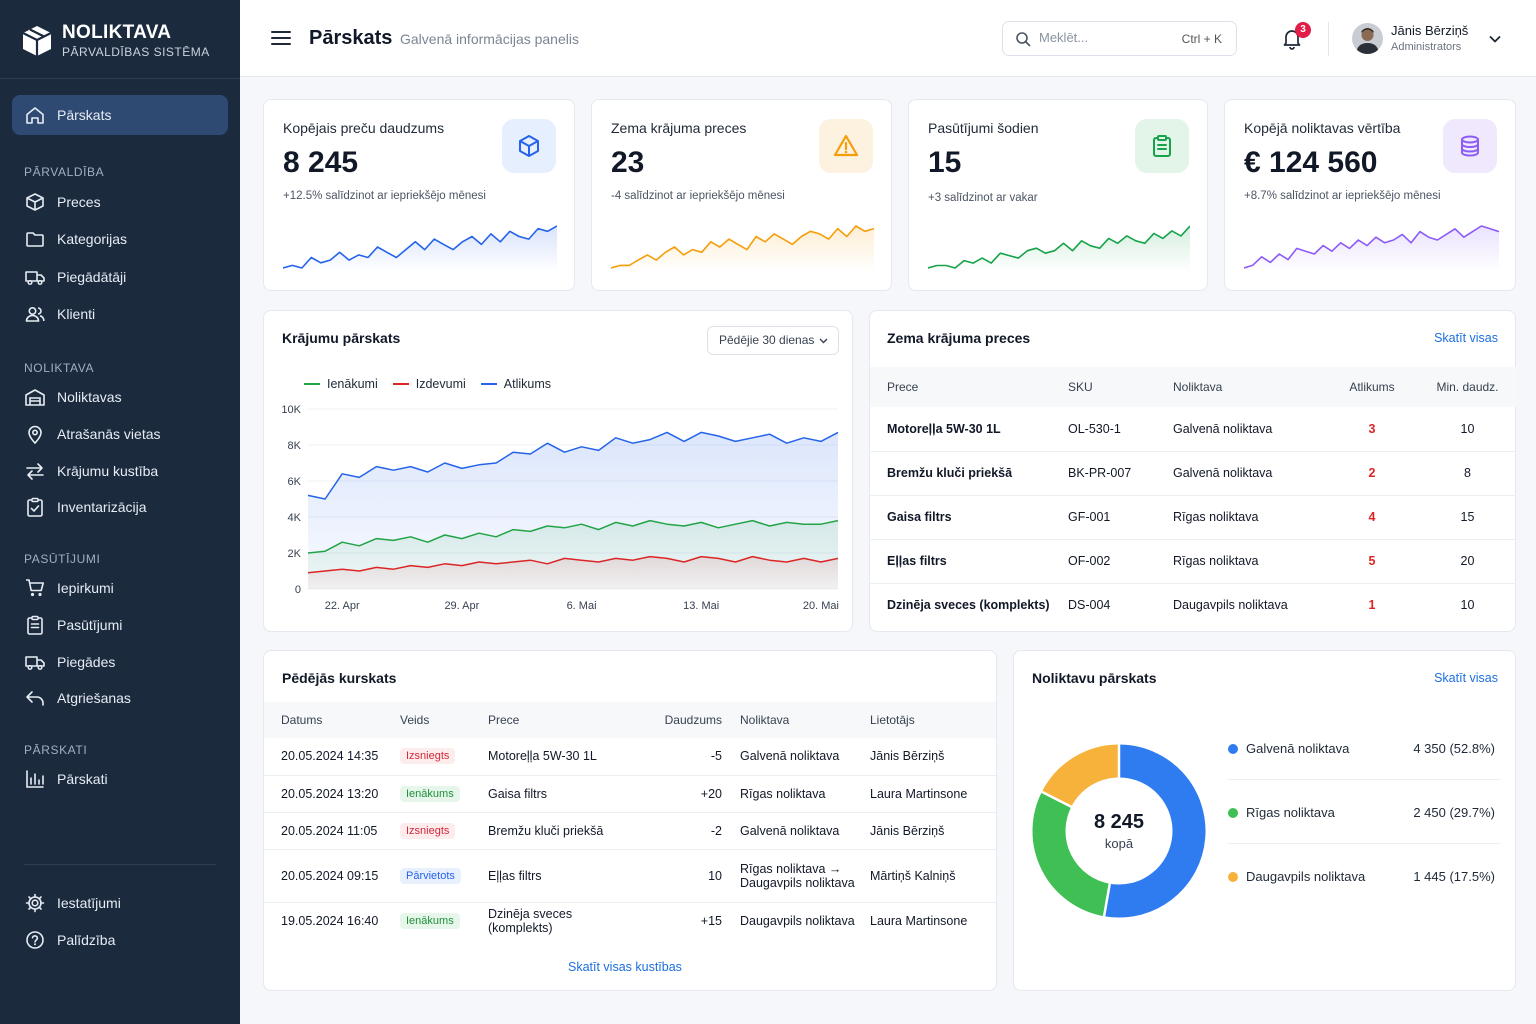 The height and width of the screenshot is (1024, 1536). I want to click on sidebar-item-atgriesanas: Atgriešanas, so click(120, 698).